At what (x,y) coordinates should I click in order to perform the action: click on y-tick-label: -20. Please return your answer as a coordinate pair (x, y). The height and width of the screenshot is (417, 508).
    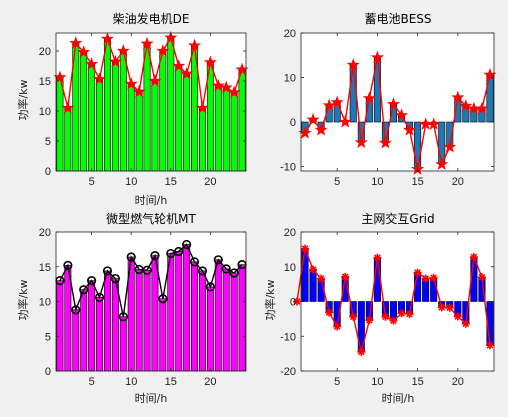
    Looking at the image, I should click on (288, 372).